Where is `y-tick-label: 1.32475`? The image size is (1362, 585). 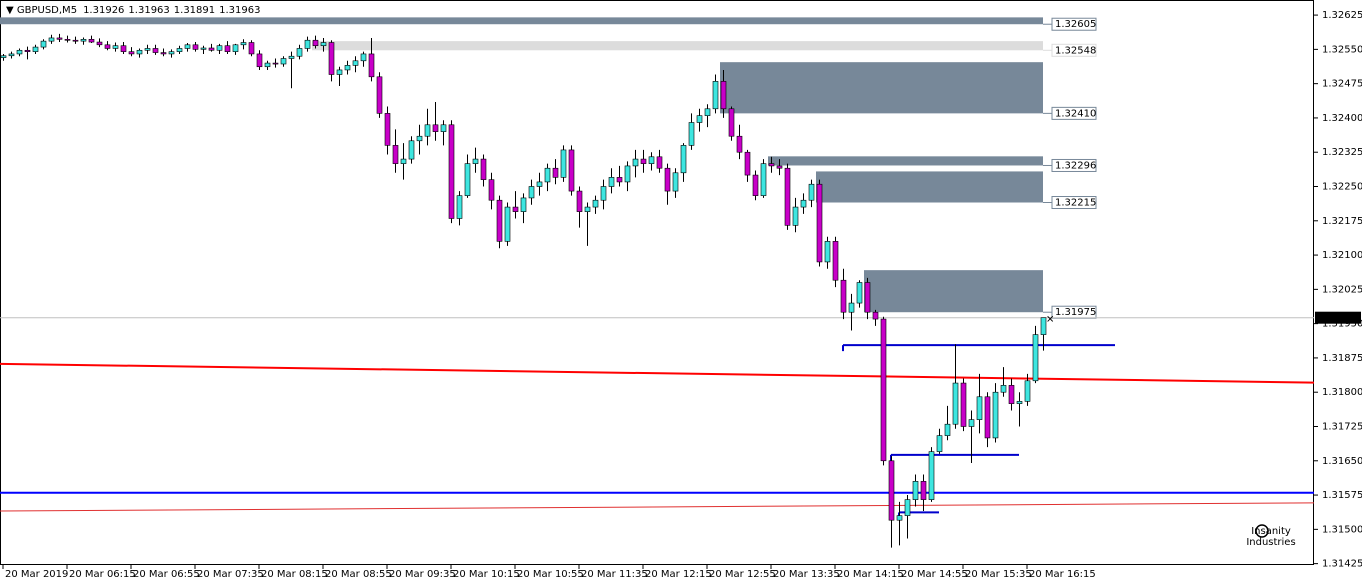 y-tick-label: 1.32475 is located at coordinates (1342, 84).